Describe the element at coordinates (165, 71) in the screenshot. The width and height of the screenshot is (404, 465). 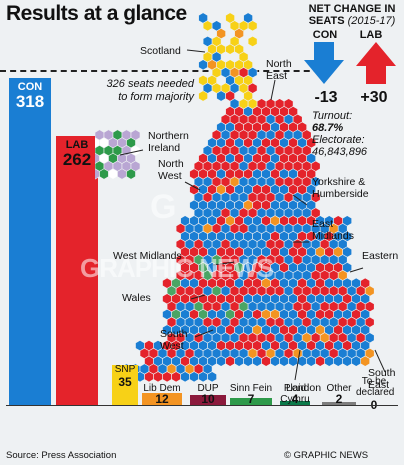
I see `majority-line` at that location.